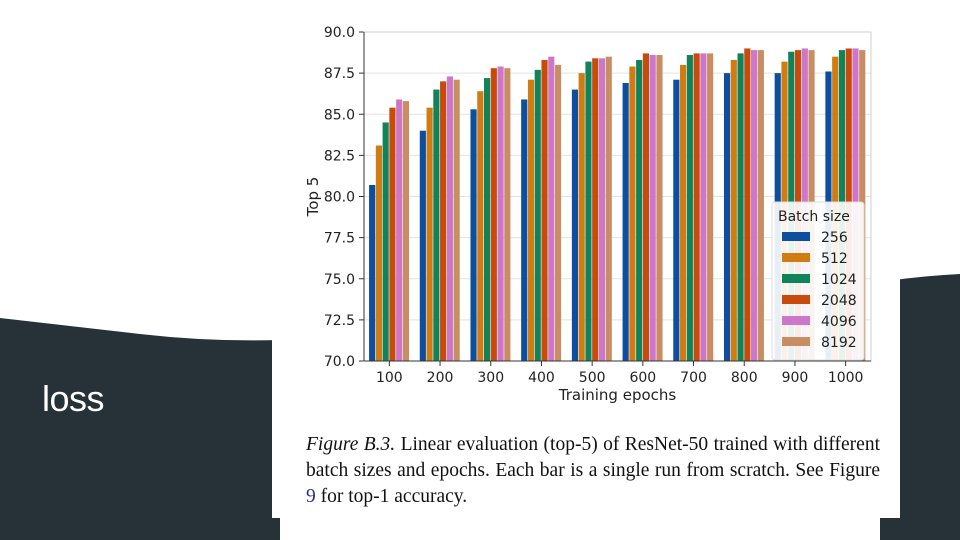  I want to click on dark-wave-left, so click(140, 429).